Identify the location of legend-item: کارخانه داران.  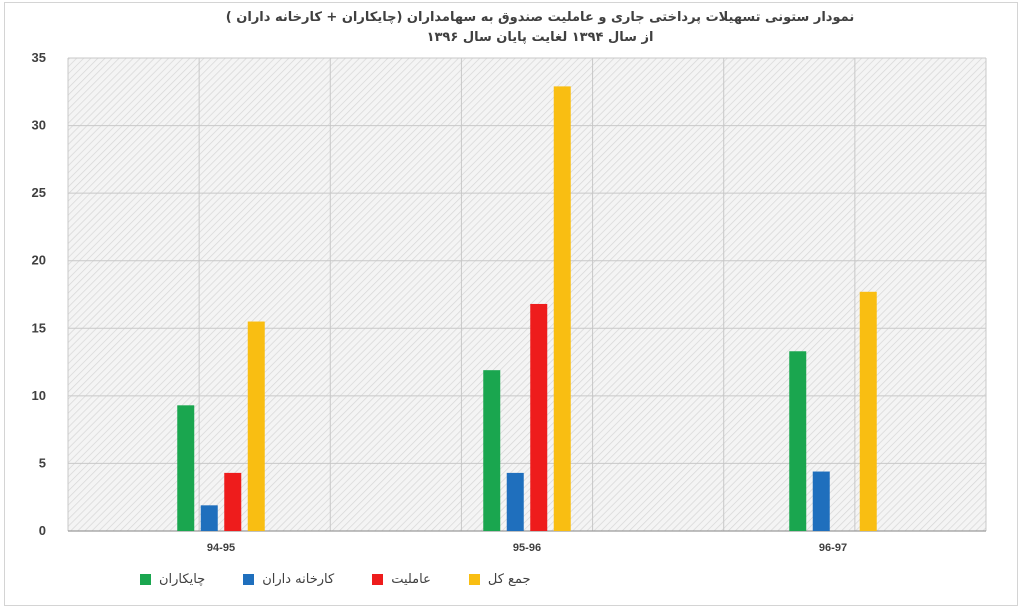
(288, 579).